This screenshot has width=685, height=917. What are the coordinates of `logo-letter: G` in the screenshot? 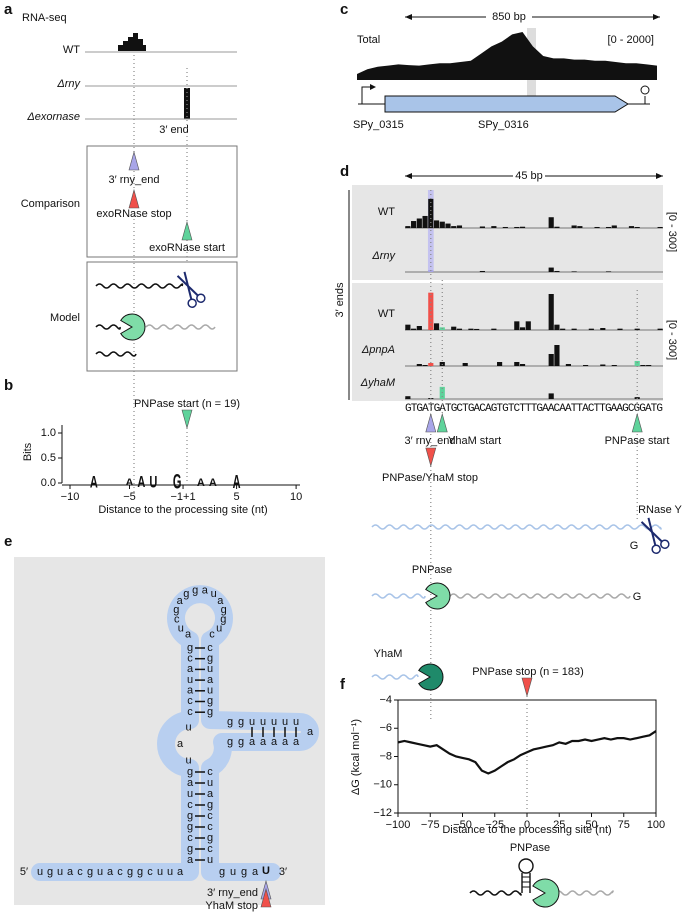 It's located at (177, 482).